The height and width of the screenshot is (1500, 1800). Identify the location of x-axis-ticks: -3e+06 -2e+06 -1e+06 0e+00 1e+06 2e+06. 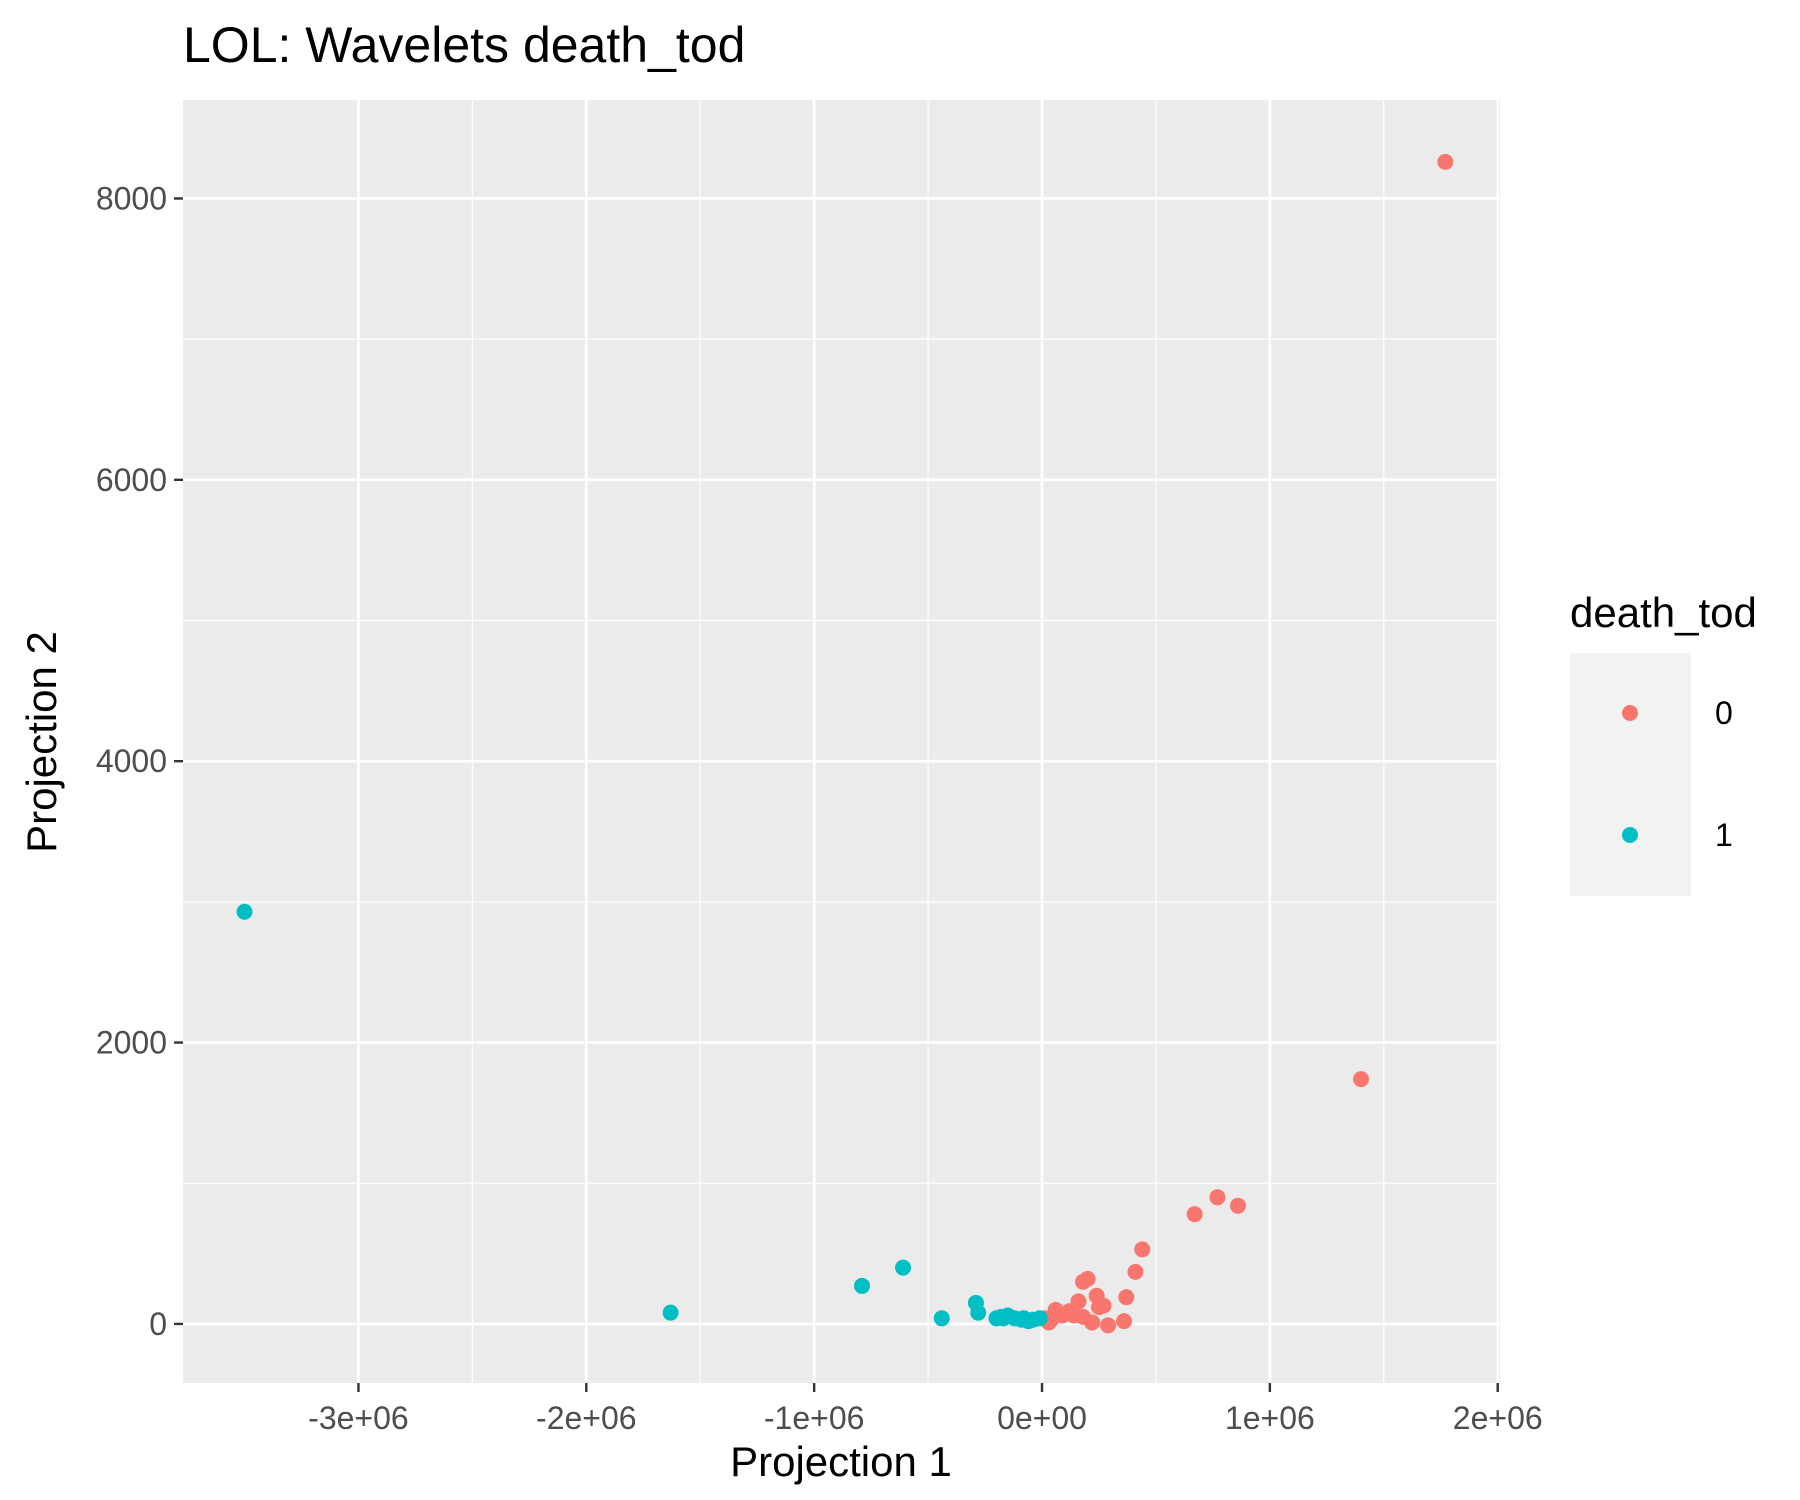
(925, 1409).